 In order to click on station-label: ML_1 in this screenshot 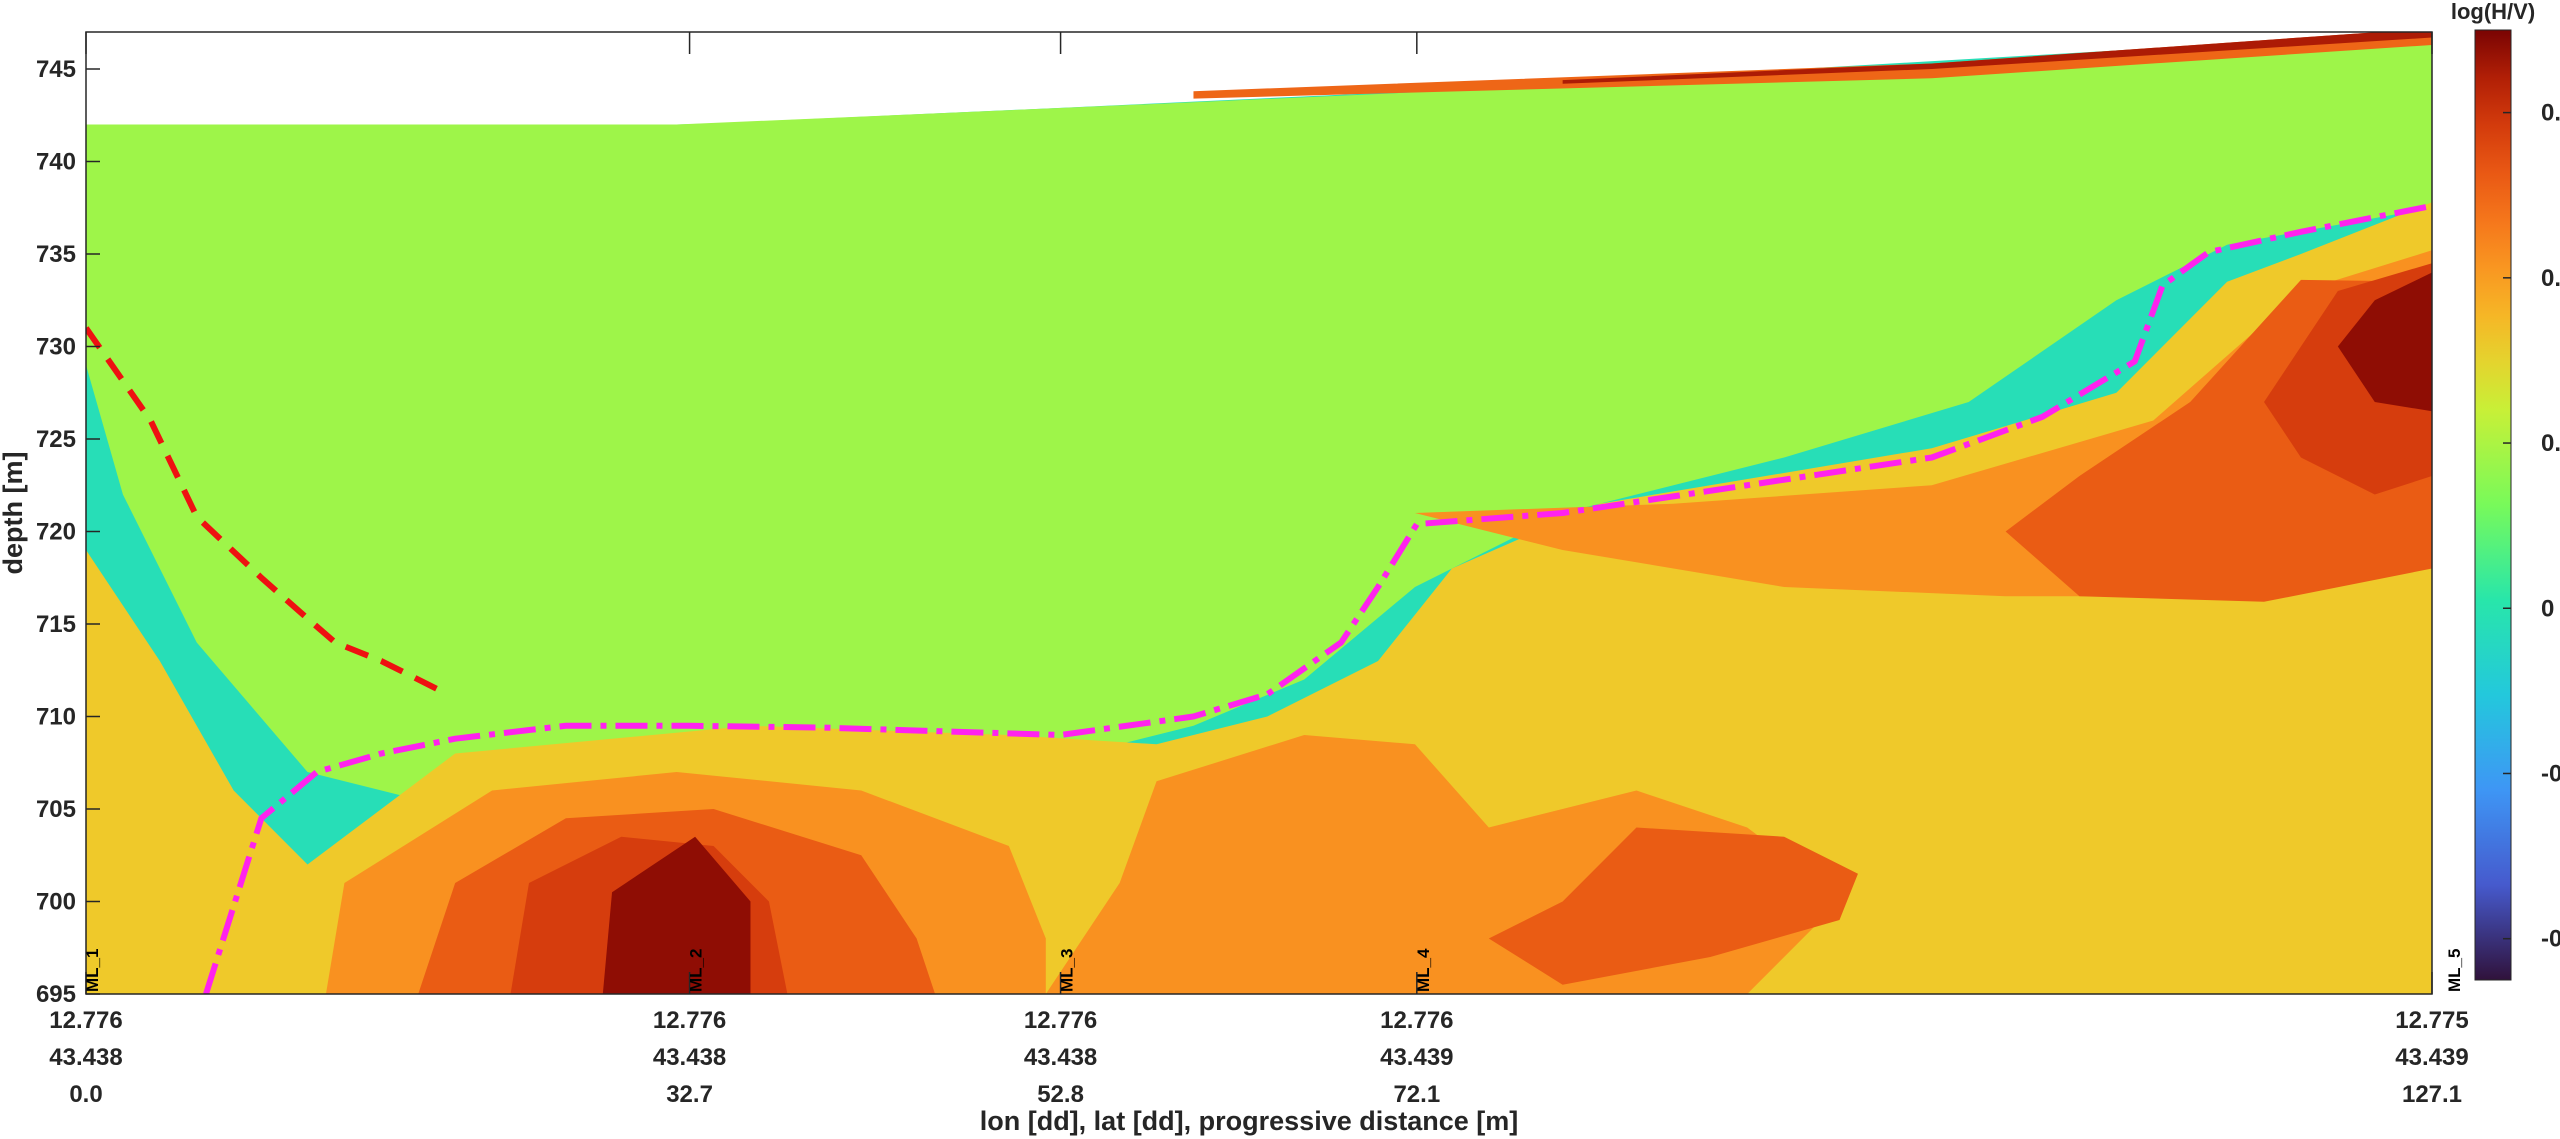, I will do `click(92, 970)`.